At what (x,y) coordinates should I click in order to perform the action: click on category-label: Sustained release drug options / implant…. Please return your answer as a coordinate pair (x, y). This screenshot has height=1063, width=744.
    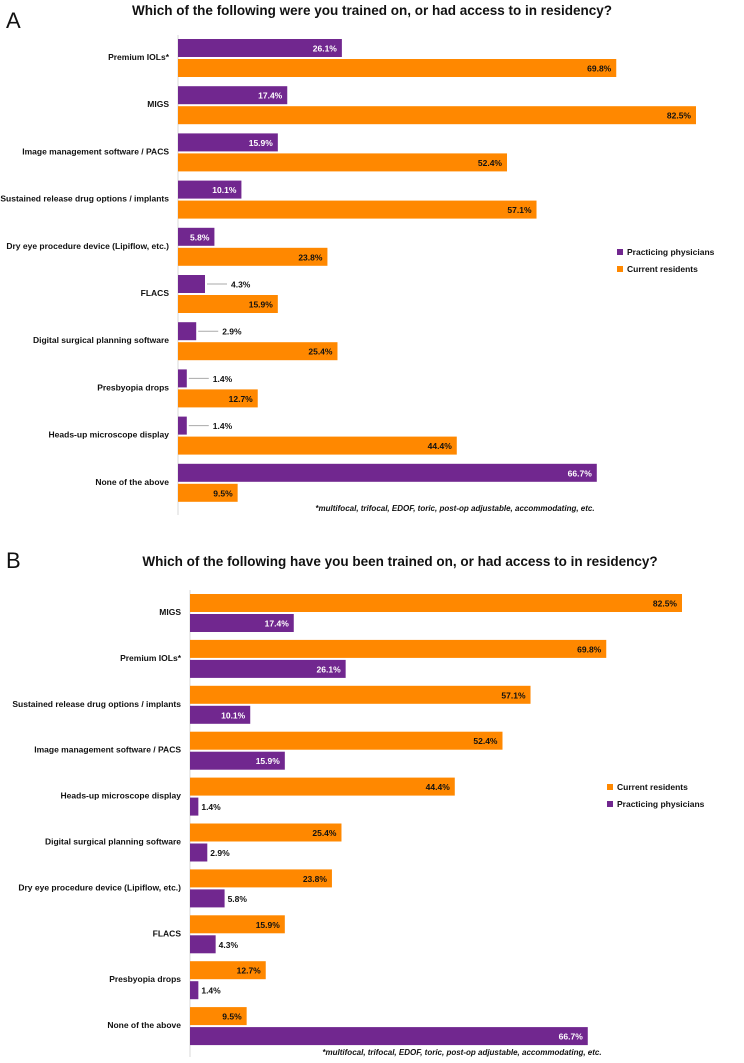
    Looking at the image, I should click on (96, 704).